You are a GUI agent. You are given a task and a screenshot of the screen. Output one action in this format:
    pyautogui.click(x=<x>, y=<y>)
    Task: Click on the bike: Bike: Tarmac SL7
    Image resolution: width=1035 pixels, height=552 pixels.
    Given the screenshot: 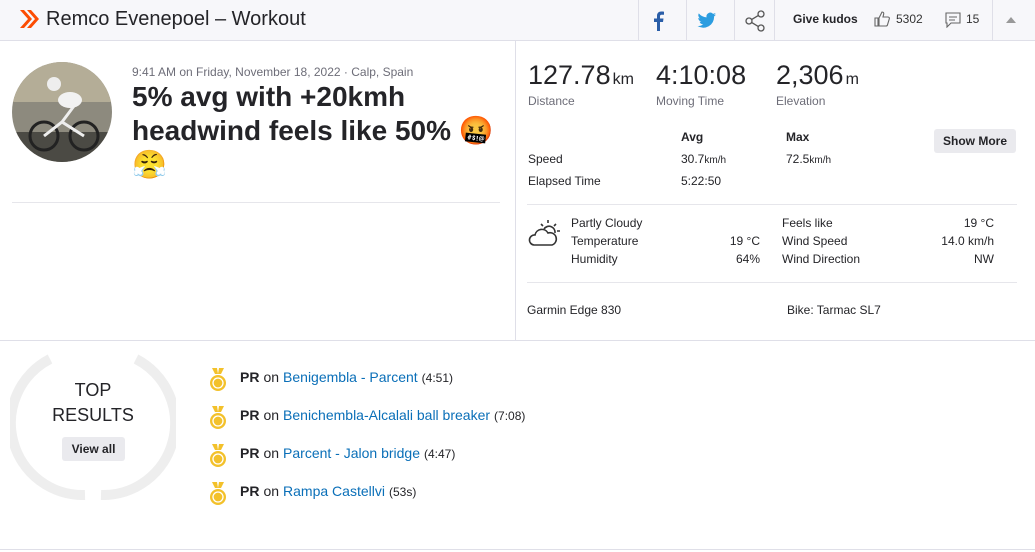 What is the action you would take?
    pyautogui.click(x=834, y=310)
    